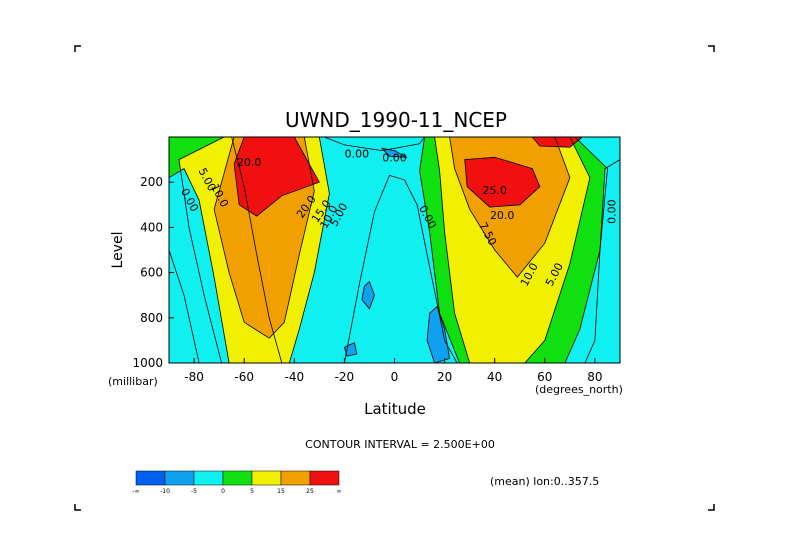 The height and width of the screenshot is (558, 789). What do you see at coordinates (151, 318) in the screenshot?
I see `y-tick-label: 800` at bounding box center [151, 318].